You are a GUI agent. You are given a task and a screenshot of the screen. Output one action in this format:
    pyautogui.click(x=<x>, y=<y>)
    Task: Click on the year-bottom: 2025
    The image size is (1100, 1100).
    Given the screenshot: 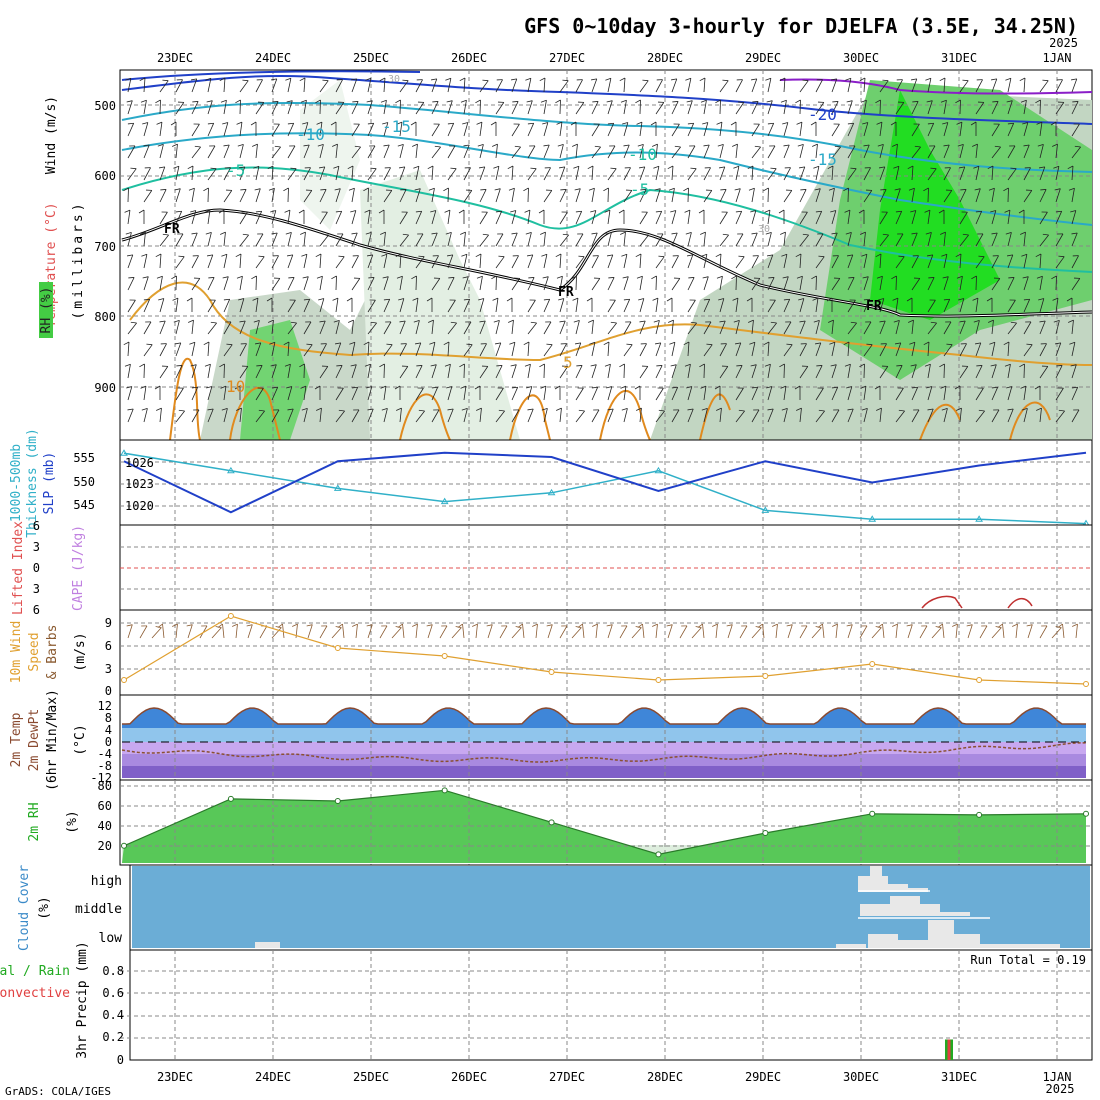 What is the action you would take?
    pyautogui.click(x=1060, y=1089)
    